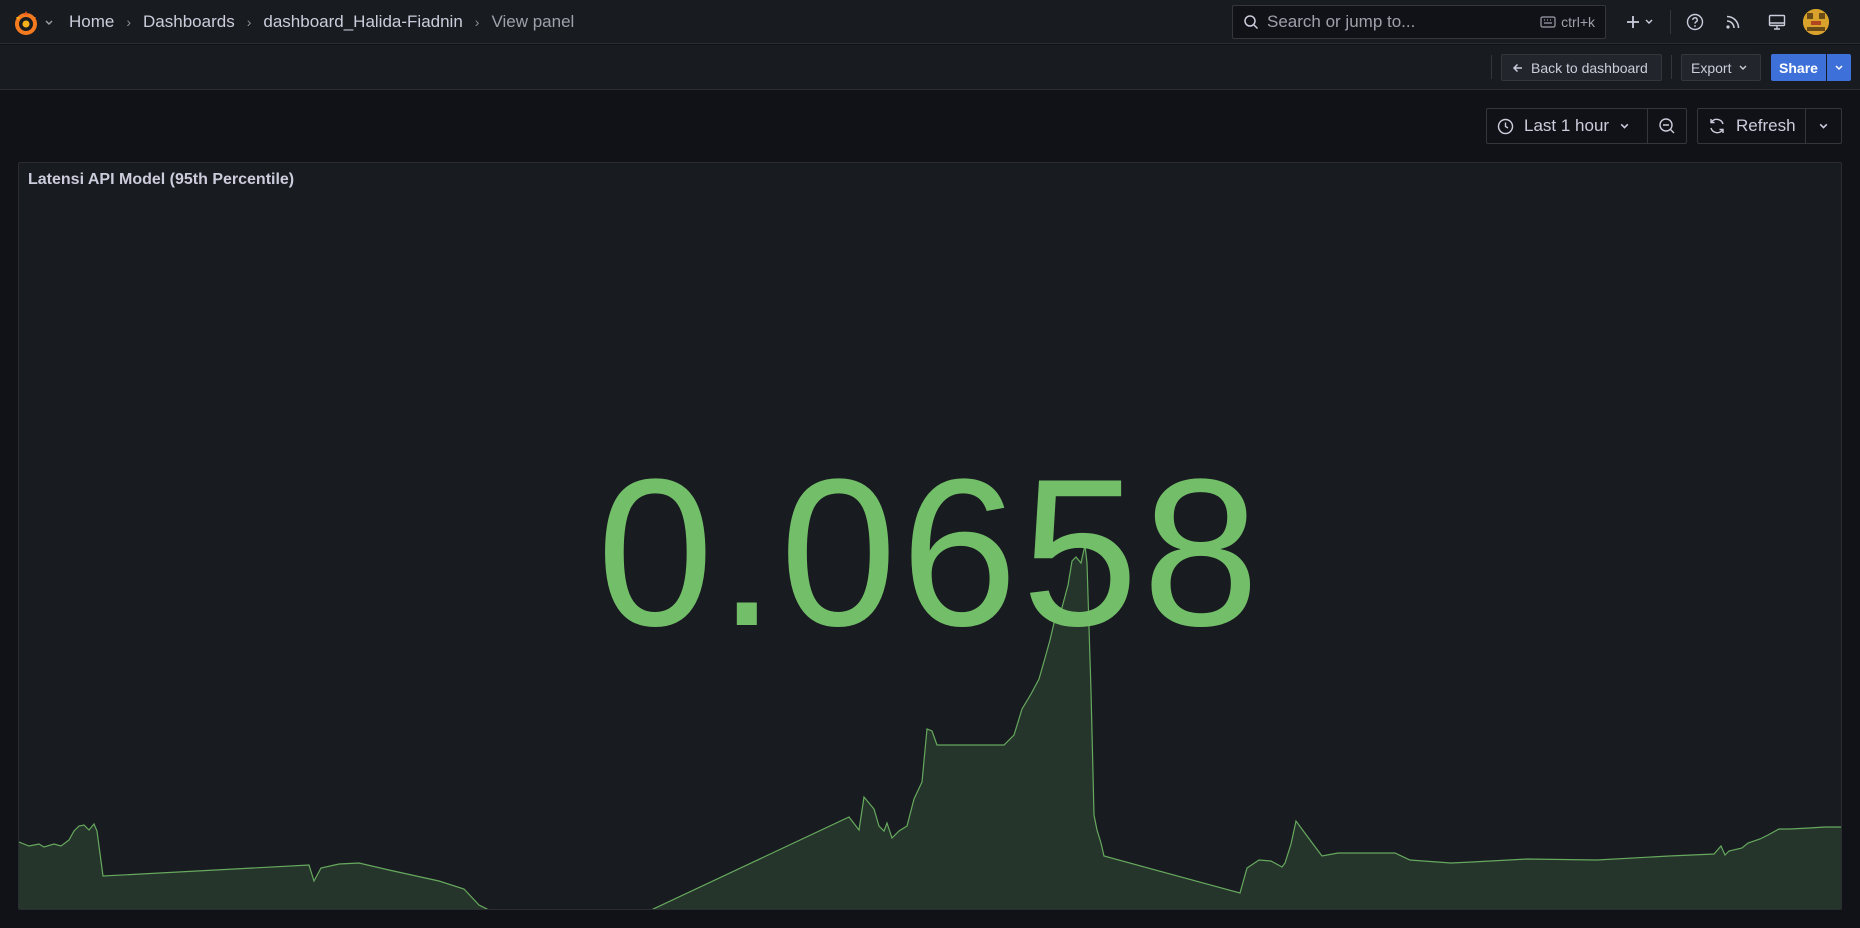 The width and height of the screenshot is (1860, 928). Describe the element at coordinates (363, 21) in the screenshot. I see `breadcrumb-dashboard: dashboard_Halida-Fiadnin` at that location.